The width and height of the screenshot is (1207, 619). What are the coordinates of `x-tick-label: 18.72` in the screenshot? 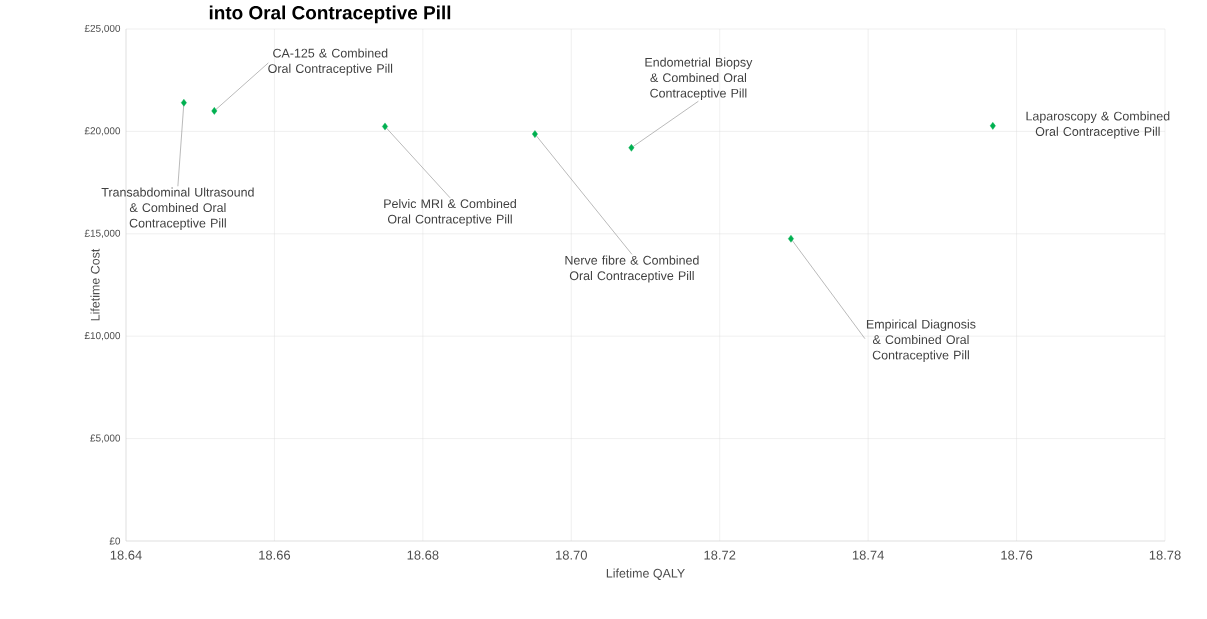 It's located at (720, 555).